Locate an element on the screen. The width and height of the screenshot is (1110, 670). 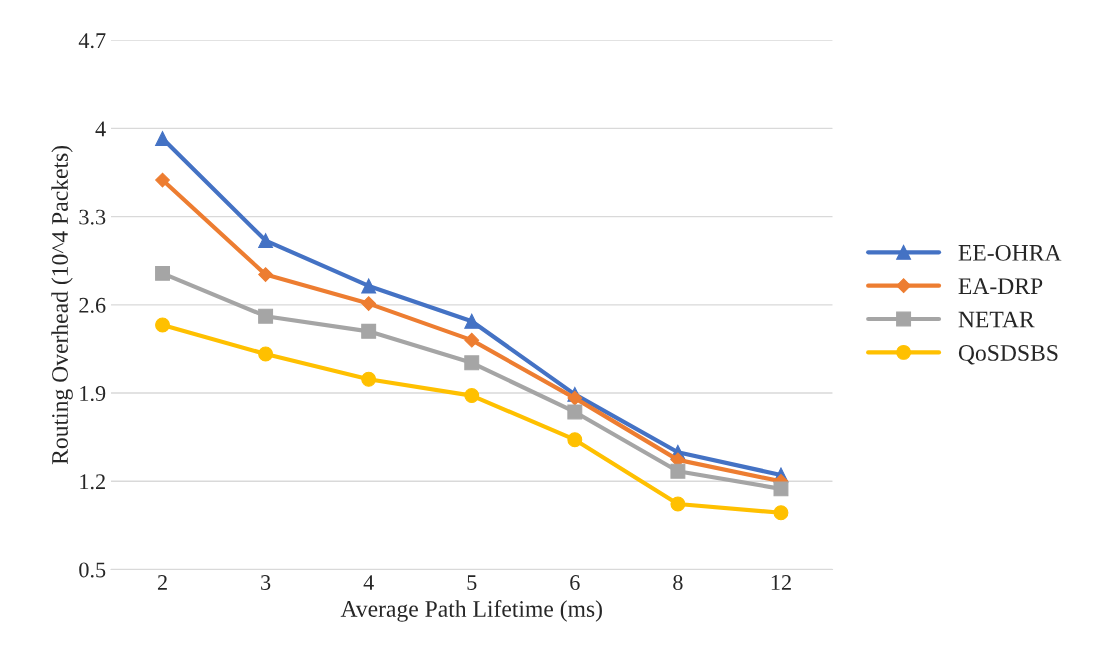
x-tick-label: 3 is located at coordinates (266, 582).